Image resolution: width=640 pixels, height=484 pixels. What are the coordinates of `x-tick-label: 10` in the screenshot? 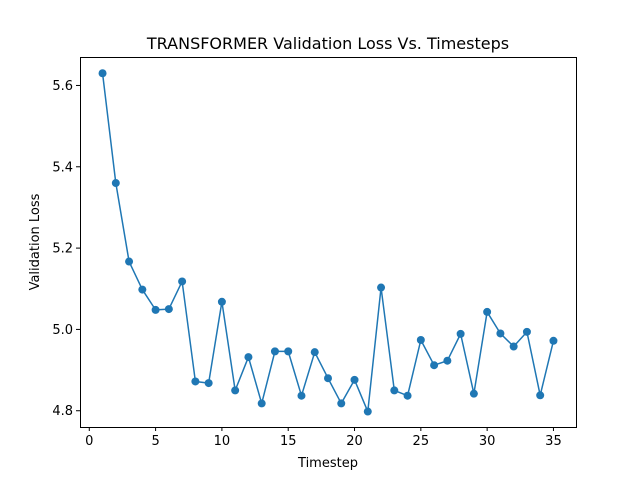 It's located at (222, 441).